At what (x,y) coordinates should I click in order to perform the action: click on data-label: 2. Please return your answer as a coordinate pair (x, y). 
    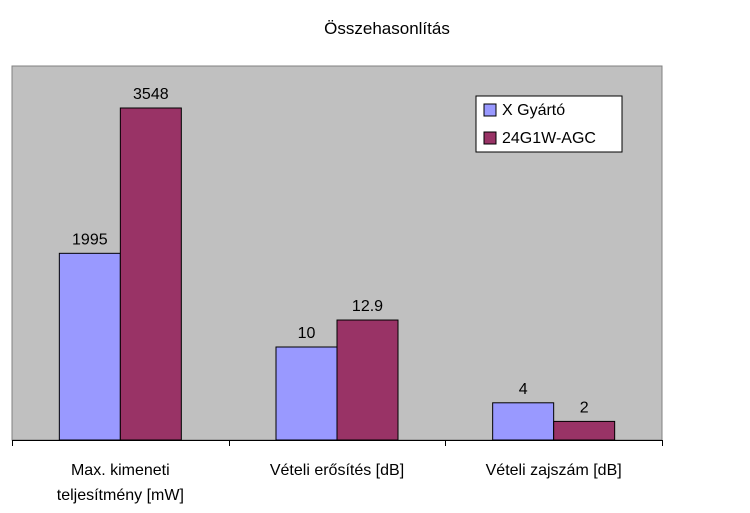
    Looking at the image, I should click on (584, 407).